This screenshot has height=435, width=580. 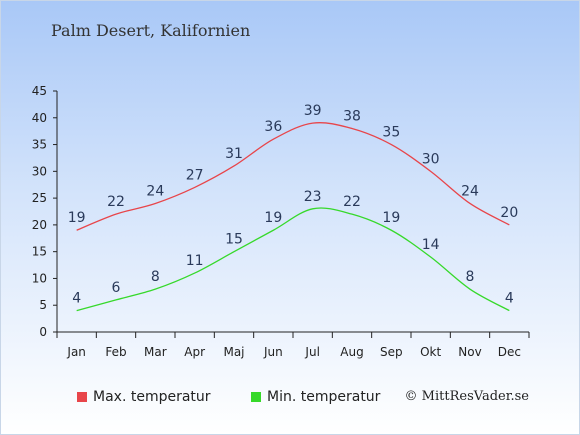 I want to click on y-tick-label: 30, so click(x=39, y=171).